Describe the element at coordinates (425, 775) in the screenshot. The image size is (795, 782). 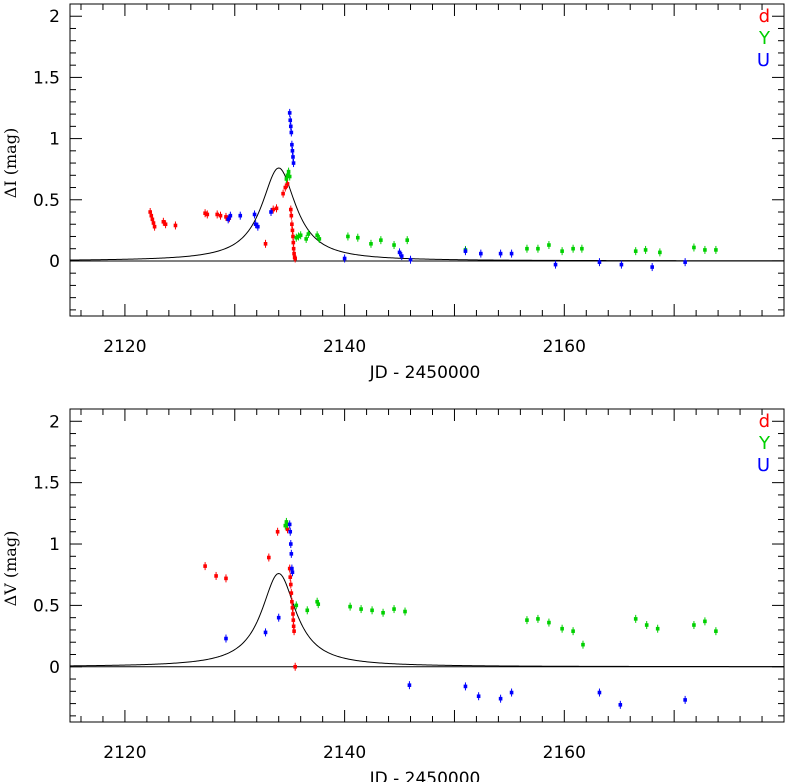
I see `x-axis-title: JD - 2450000` at that location.